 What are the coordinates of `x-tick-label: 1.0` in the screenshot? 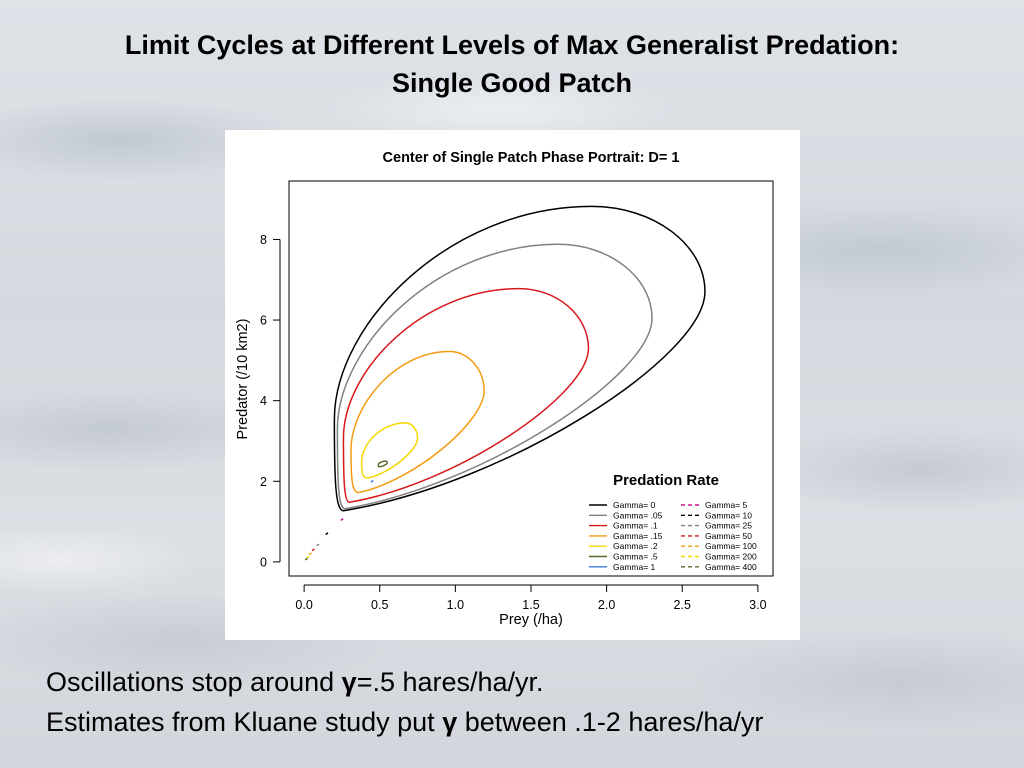 It's located at (455, 605).